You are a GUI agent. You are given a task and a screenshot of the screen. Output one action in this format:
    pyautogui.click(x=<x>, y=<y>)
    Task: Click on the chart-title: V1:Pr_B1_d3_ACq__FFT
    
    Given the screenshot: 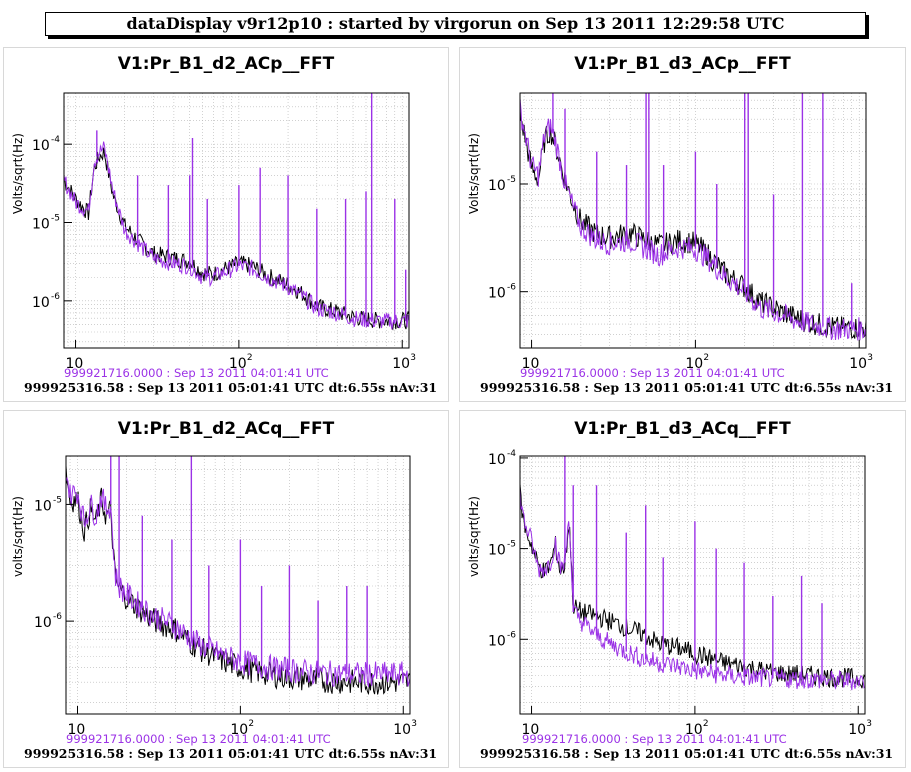 What is the action you would take?
    pyautogui.click(x=682, y=429)
    